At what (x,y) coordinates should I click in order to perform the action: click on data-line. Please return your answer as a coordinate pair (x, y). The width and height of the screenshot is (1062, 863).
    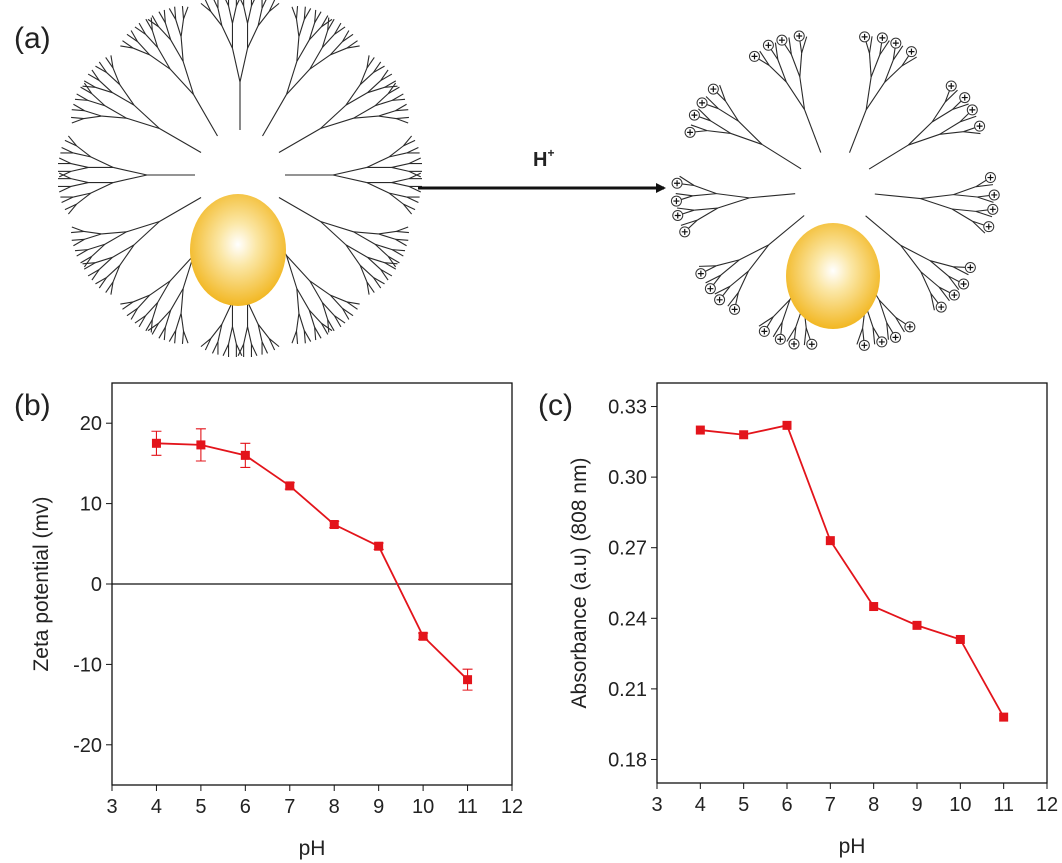
    Looking at the image, I should click on (312, 561).